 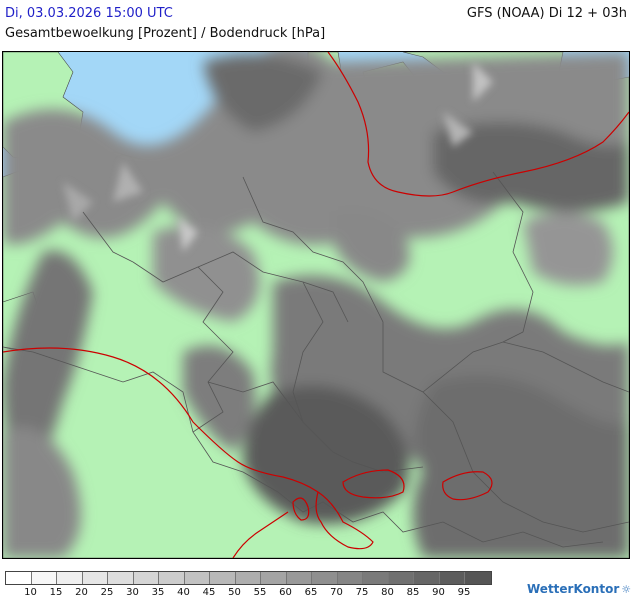 What do you see at coordinates (285, 592) in the screenshot?
I see `legend-tick-label: 60` at bounding box center [285, 592].